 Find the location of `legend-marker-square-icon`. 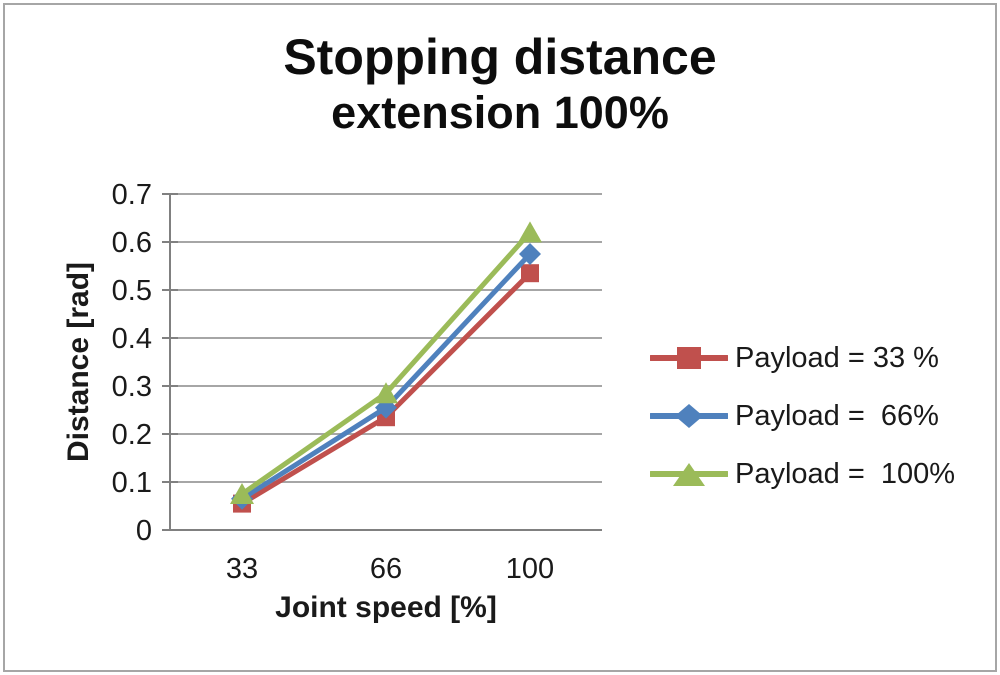

legend-marker-square-icon is located at coordinates (689, 358).